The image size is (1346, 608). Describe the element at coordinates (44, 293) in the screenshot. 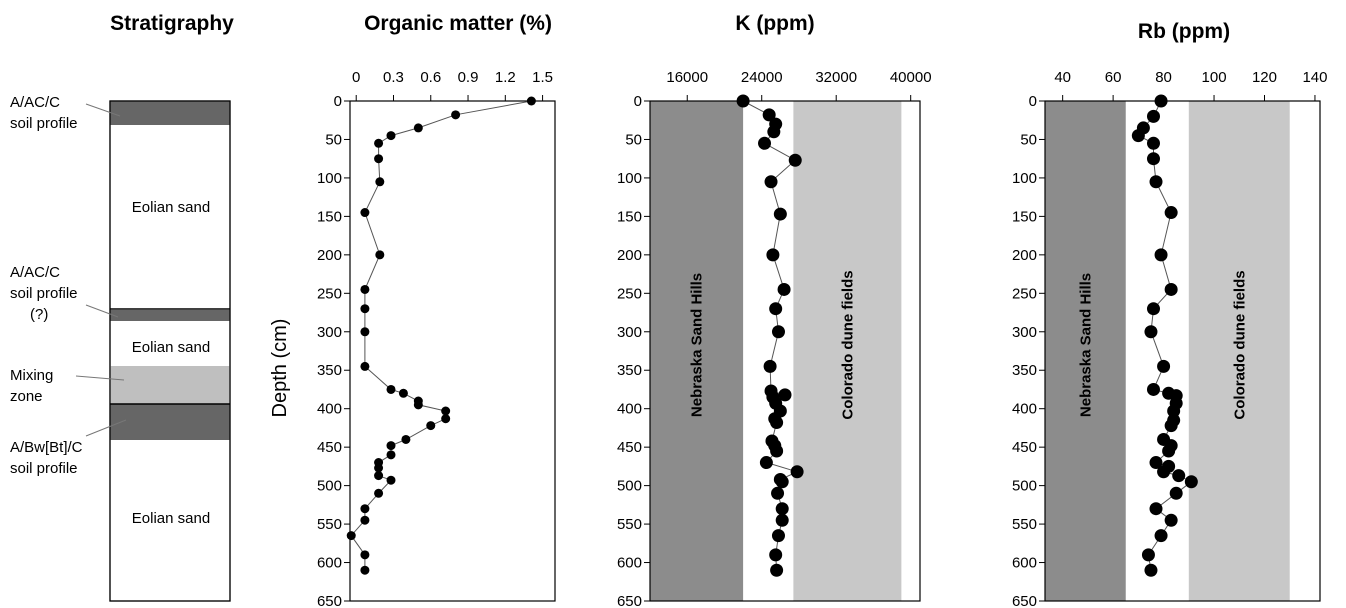

I see `label-soil-2-line-2: soil profile` at that location.